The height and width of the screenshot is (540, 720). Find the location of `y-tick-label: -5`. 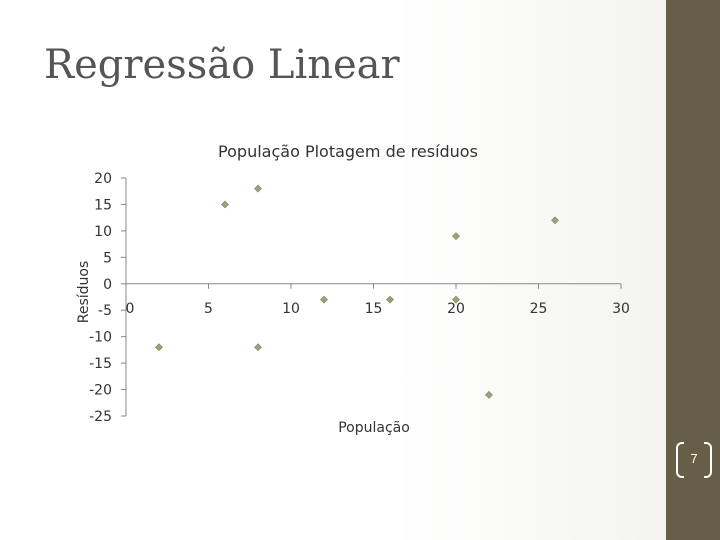

y-tick-label: -5 is located at coordinates (105, 311).